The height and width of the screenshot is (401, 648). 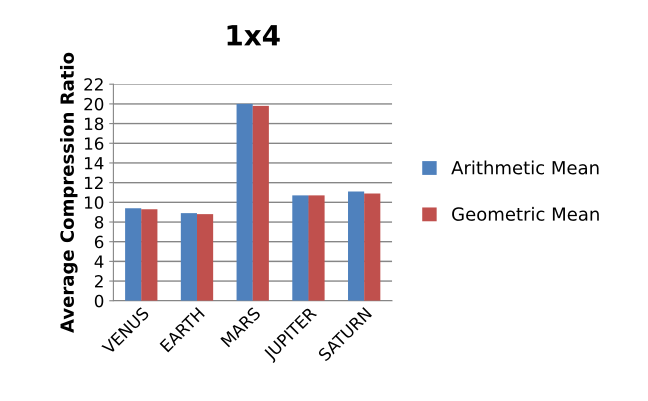 What do you see at coordinates (525, 167) in the screenshot?
I see `legend-label: Arithmetic Mean` at bounding box center [525, 167].